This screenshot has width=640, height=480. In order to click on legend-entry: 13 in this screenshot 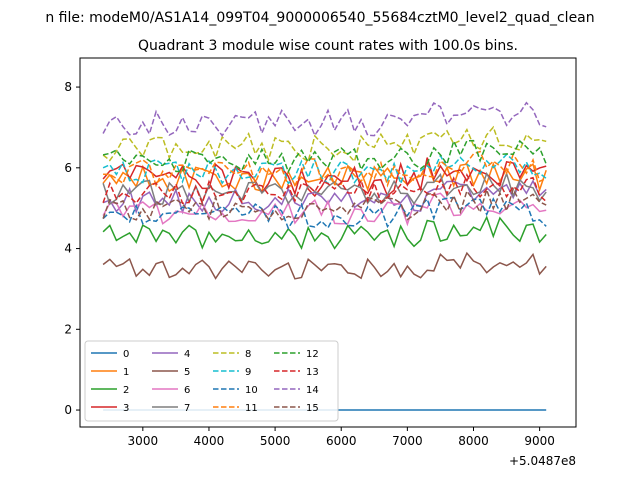, I will do `click(312, 372)`.